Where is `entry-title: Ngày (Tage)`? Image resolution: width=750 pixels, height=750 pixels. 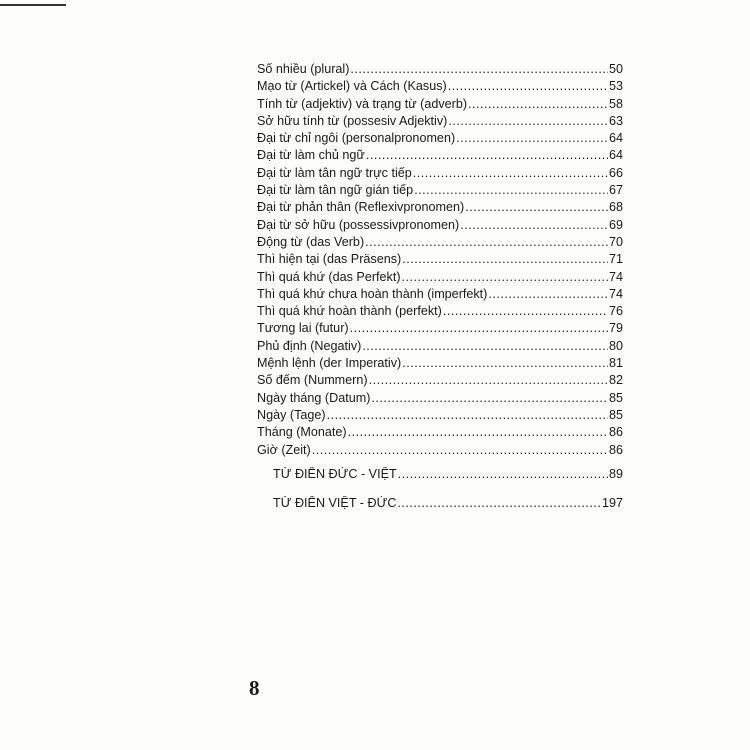
entry-title: Ngày (Tage) is located at coordinates (291, 414).